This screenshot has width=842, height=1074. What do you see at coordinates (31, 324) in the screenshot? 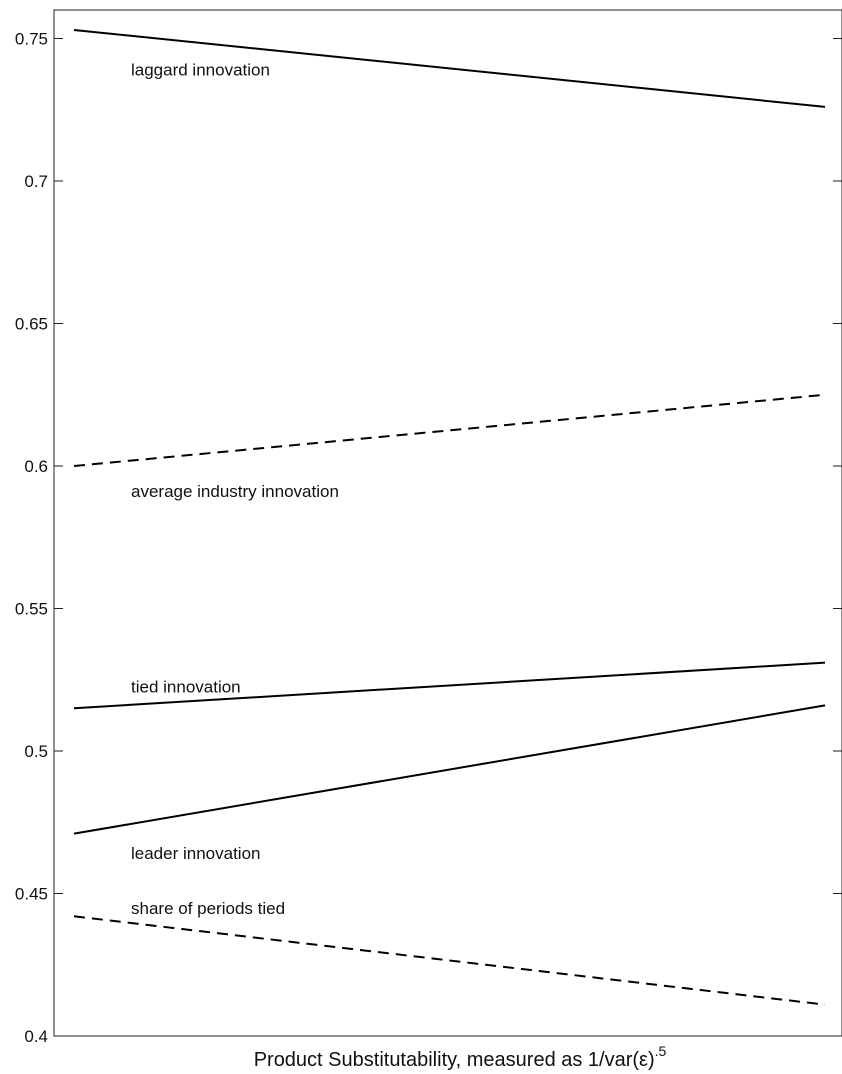
I see `y-tick-label: 0.65` at bounding box center [31, 324].